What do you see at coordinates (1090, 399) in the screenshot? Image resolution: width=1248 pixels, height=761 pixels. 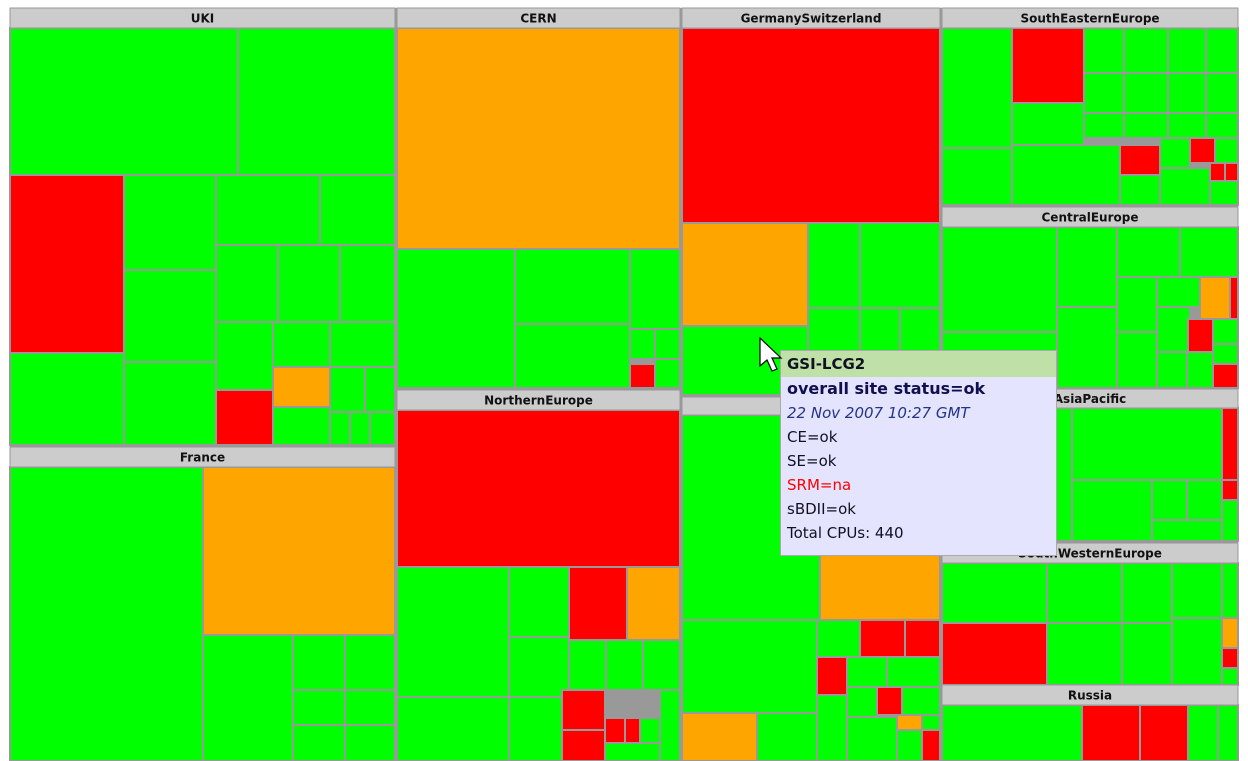 I see `region-label: AsiaPacific` at bounding box center [1090, 399].